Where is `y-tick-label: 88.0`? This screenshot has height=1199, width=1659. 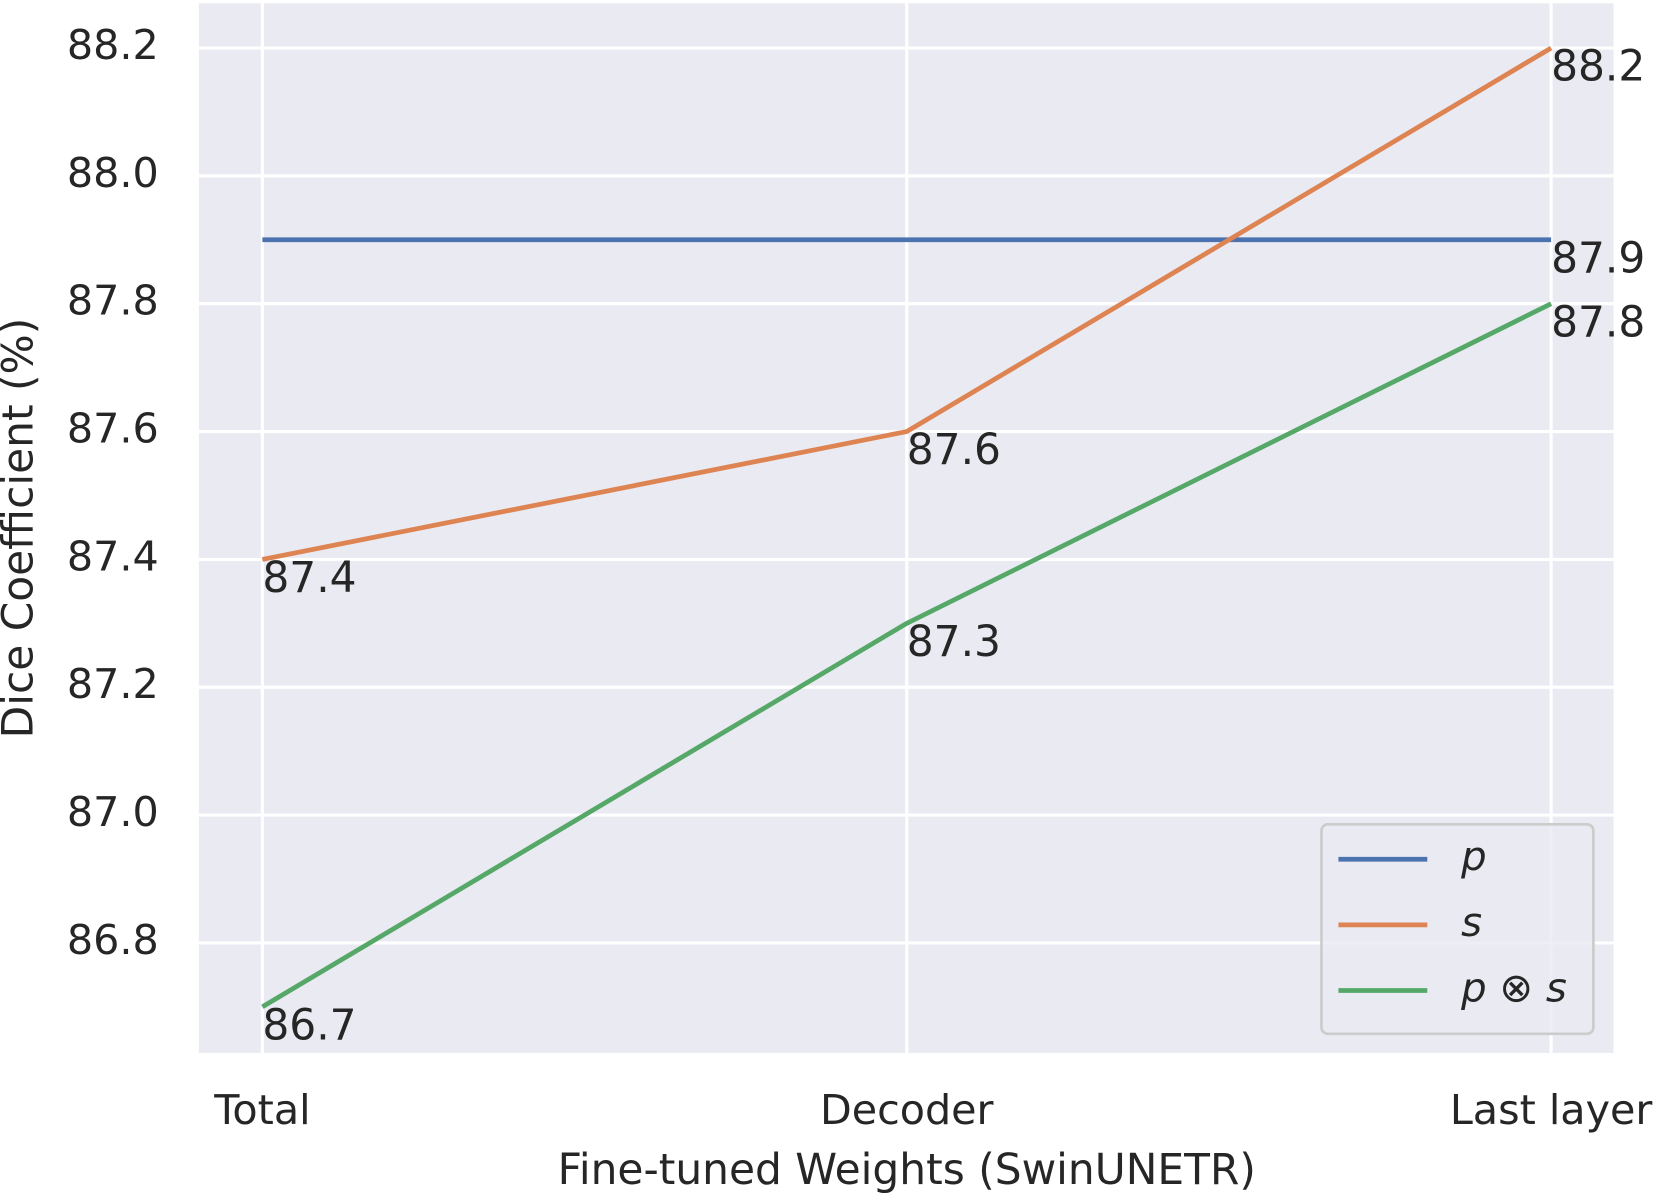 y-tick-label: 88.0 is located at coordinates (113, 173).